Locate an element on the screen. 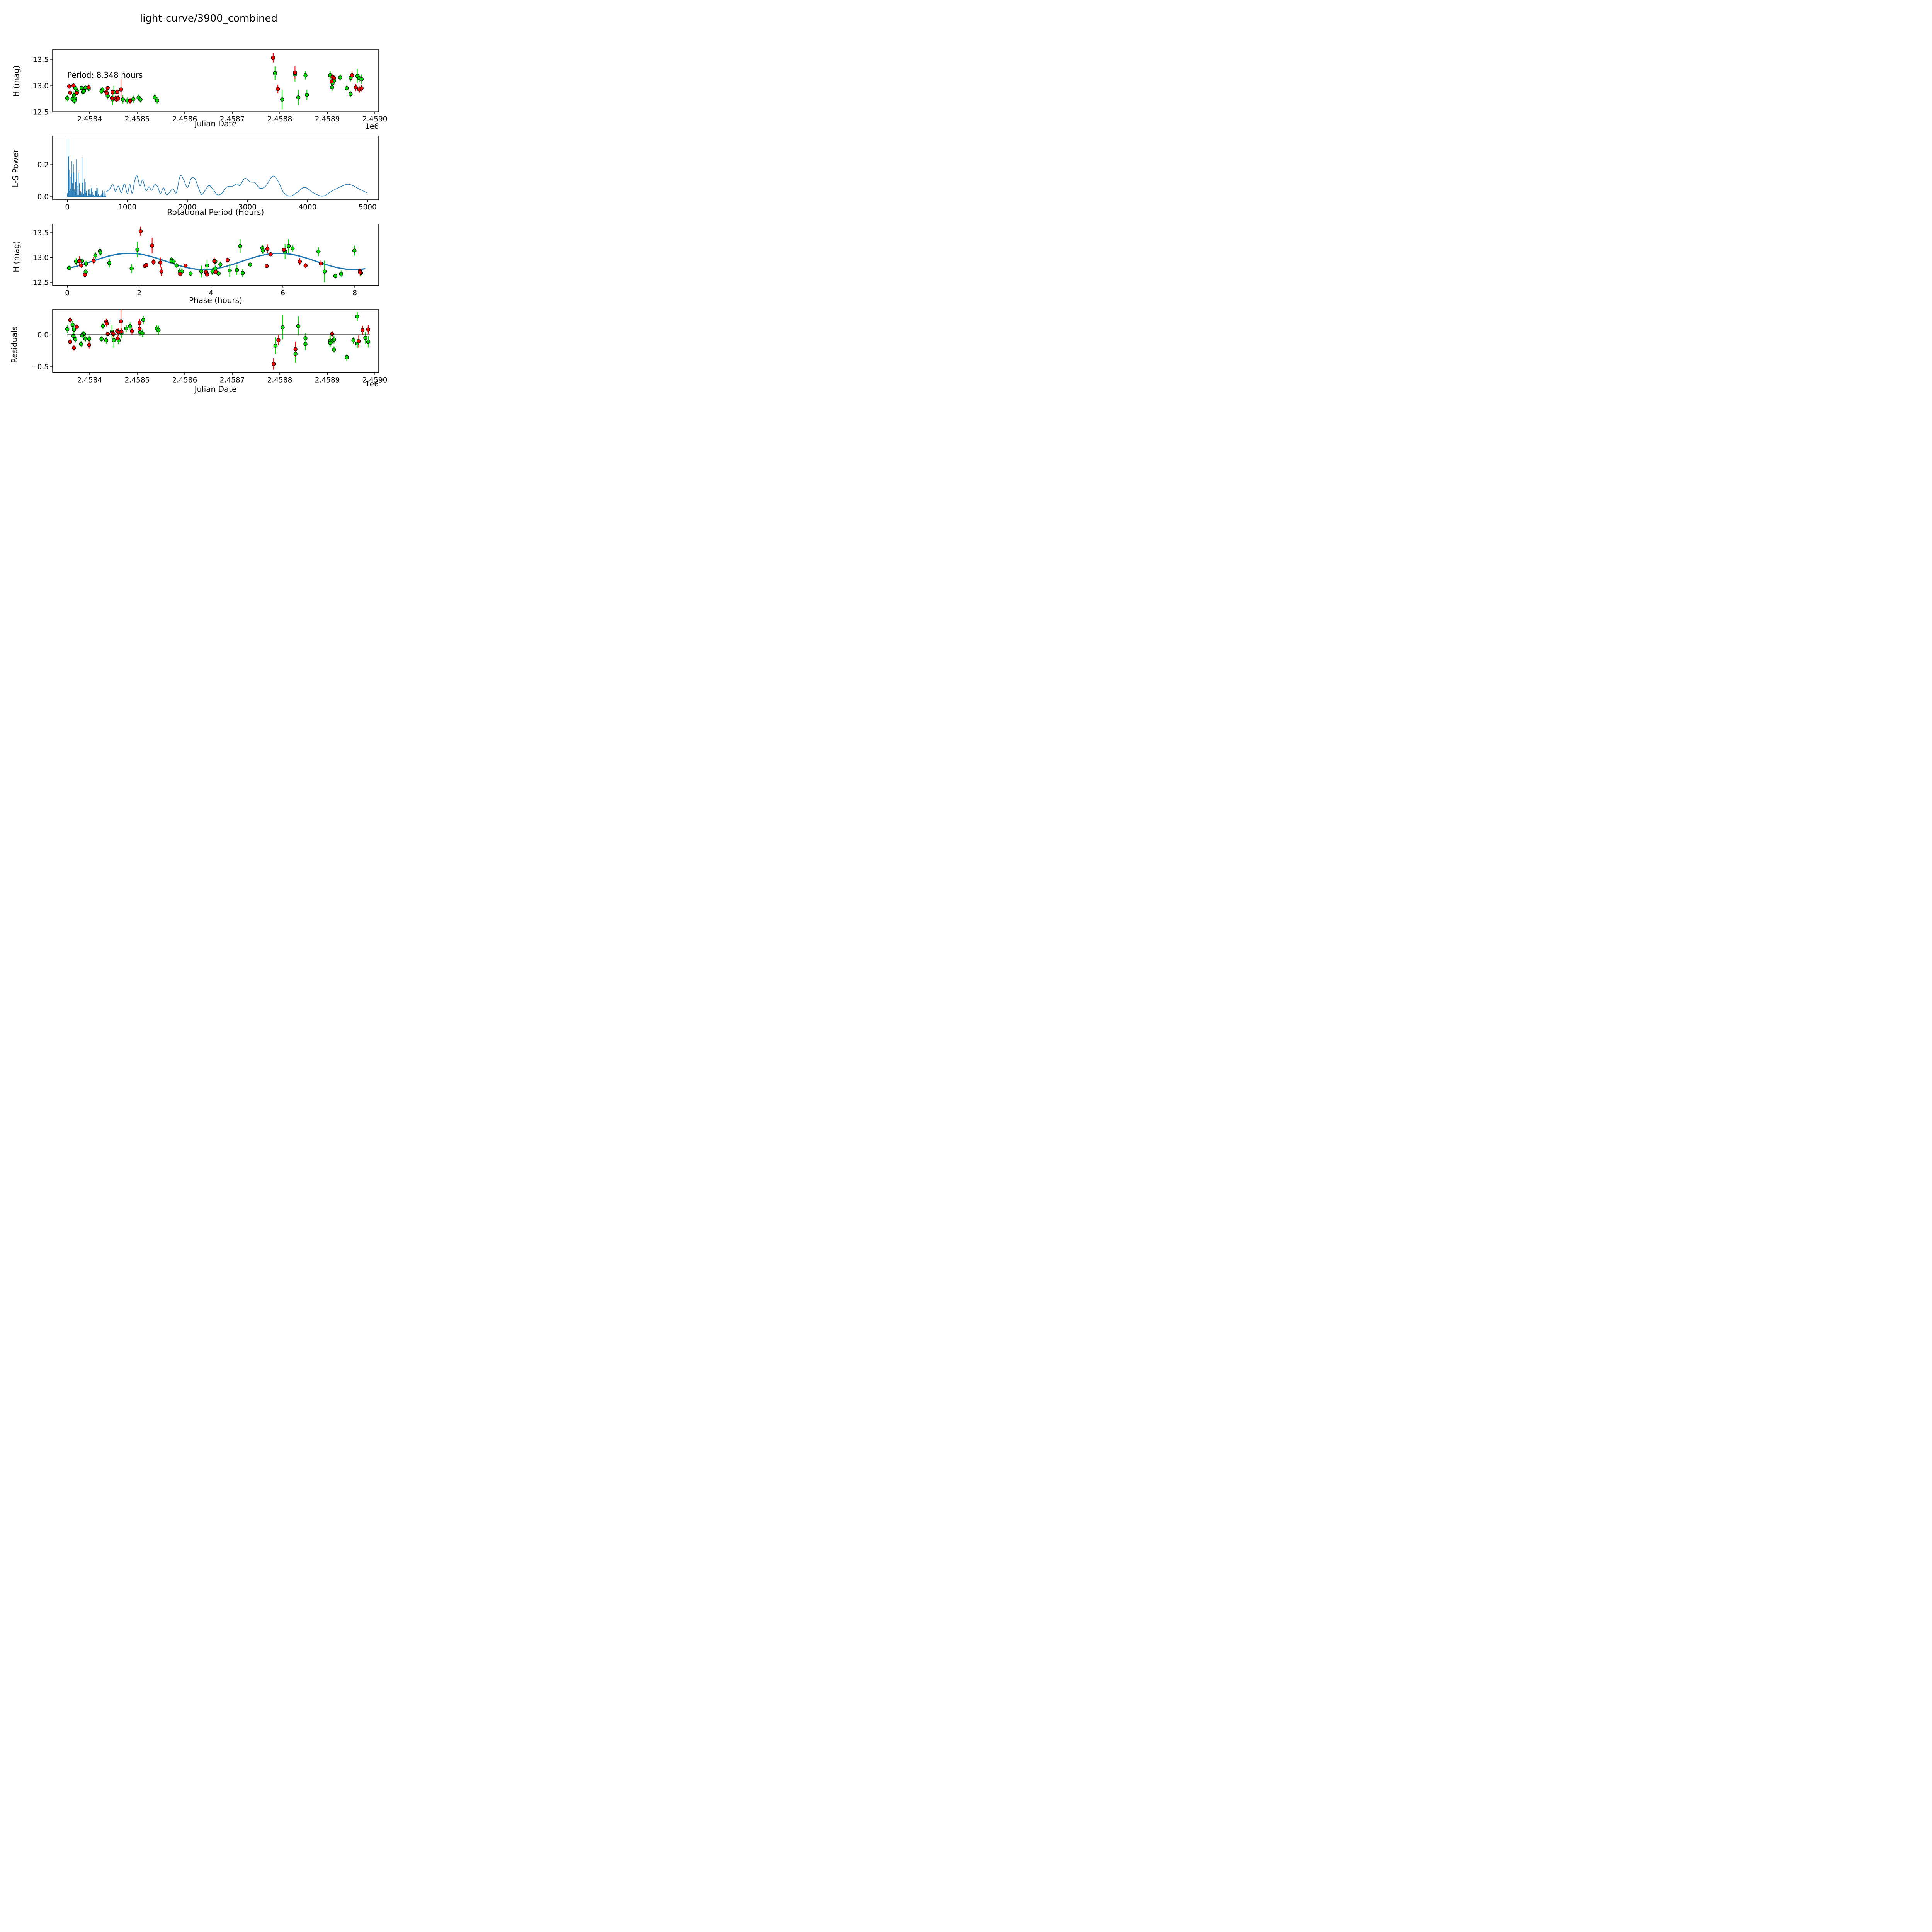 This screenshot has height=1932, width=1932. xlabel-rotational-period: Rotational Period (Hours) is located at coordinates (216, 212).